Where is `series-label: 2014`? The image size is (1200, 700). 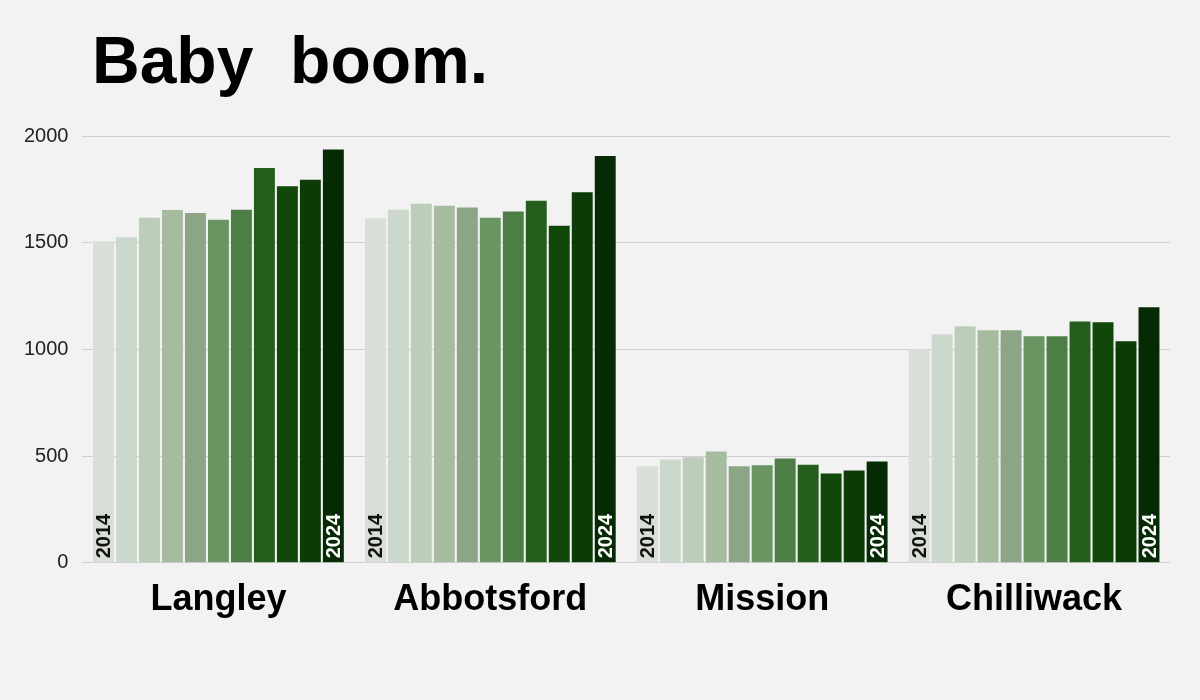
series-label: 2014 is located at coordinates (374, 535).